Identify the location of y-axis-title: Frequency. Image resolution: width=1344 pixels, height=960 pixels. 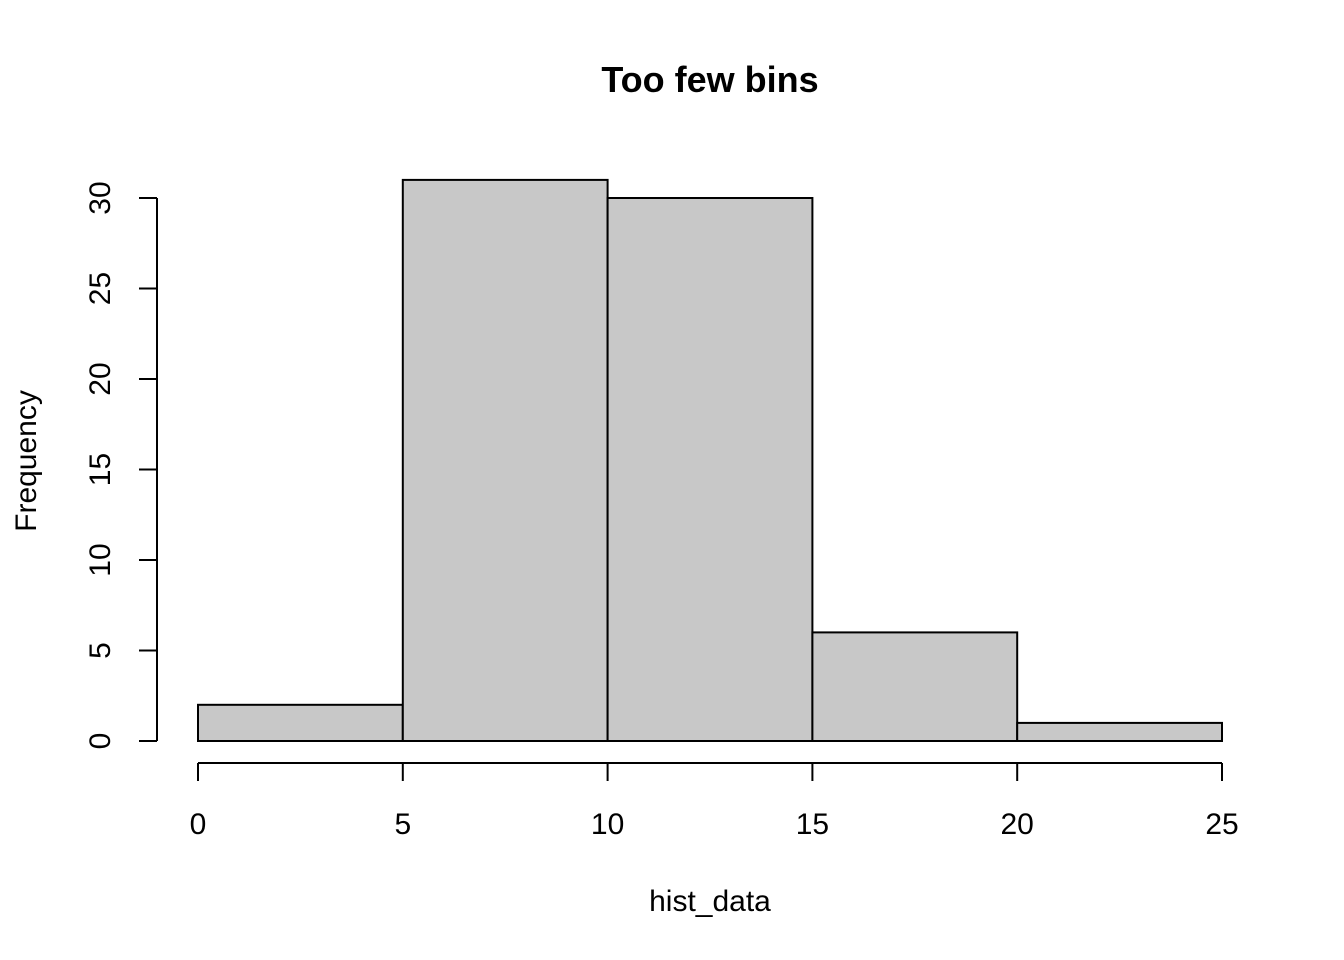
(26, 461).